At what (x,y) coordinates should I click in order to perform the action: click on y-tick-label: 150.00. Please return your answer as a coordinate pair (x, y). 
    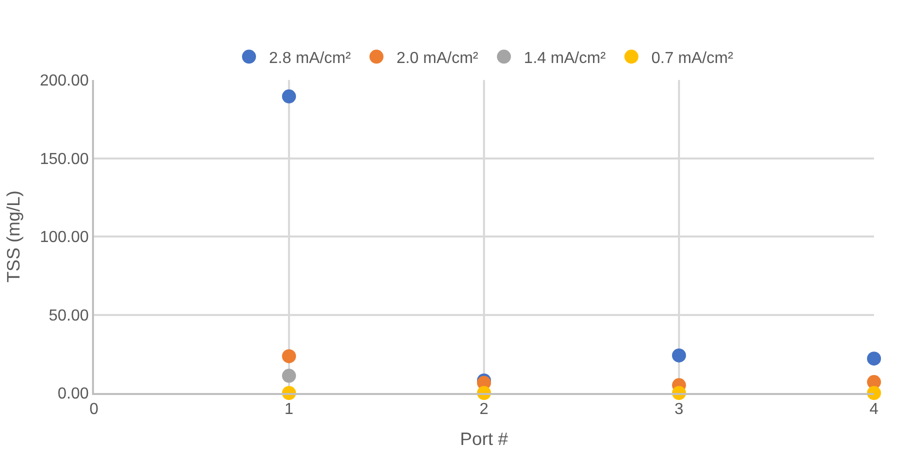
    Looking at the image, I should click on (64, 159).